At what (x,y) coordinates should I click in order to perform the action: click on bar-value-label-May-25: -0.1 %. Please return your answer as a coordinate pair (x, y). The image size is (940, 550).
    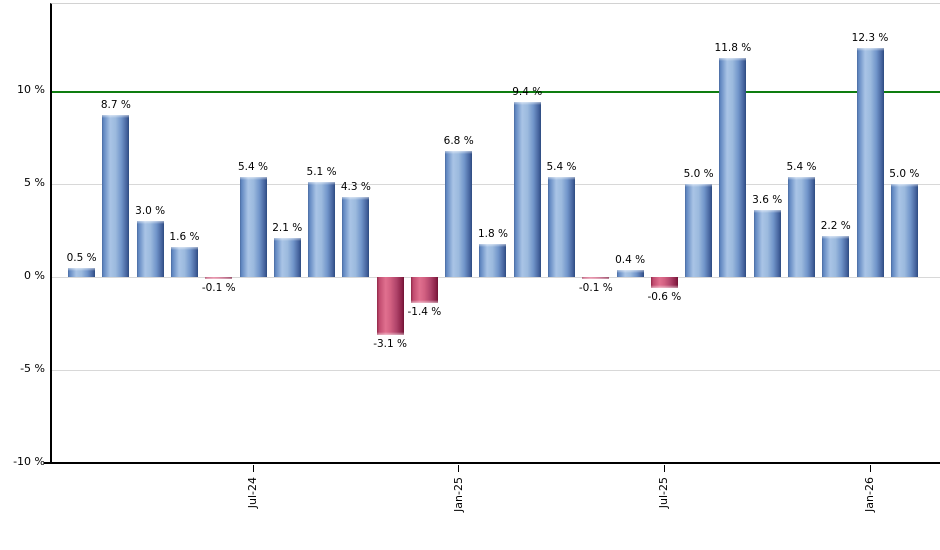
    Looking at the image, I should click on (595, 287).